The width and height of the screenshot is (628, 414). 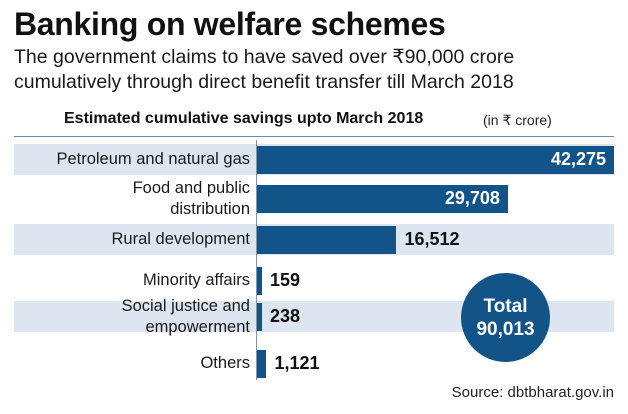 I want to click on category-label: Petroleum and natural gas, so click(x=153, y=159).